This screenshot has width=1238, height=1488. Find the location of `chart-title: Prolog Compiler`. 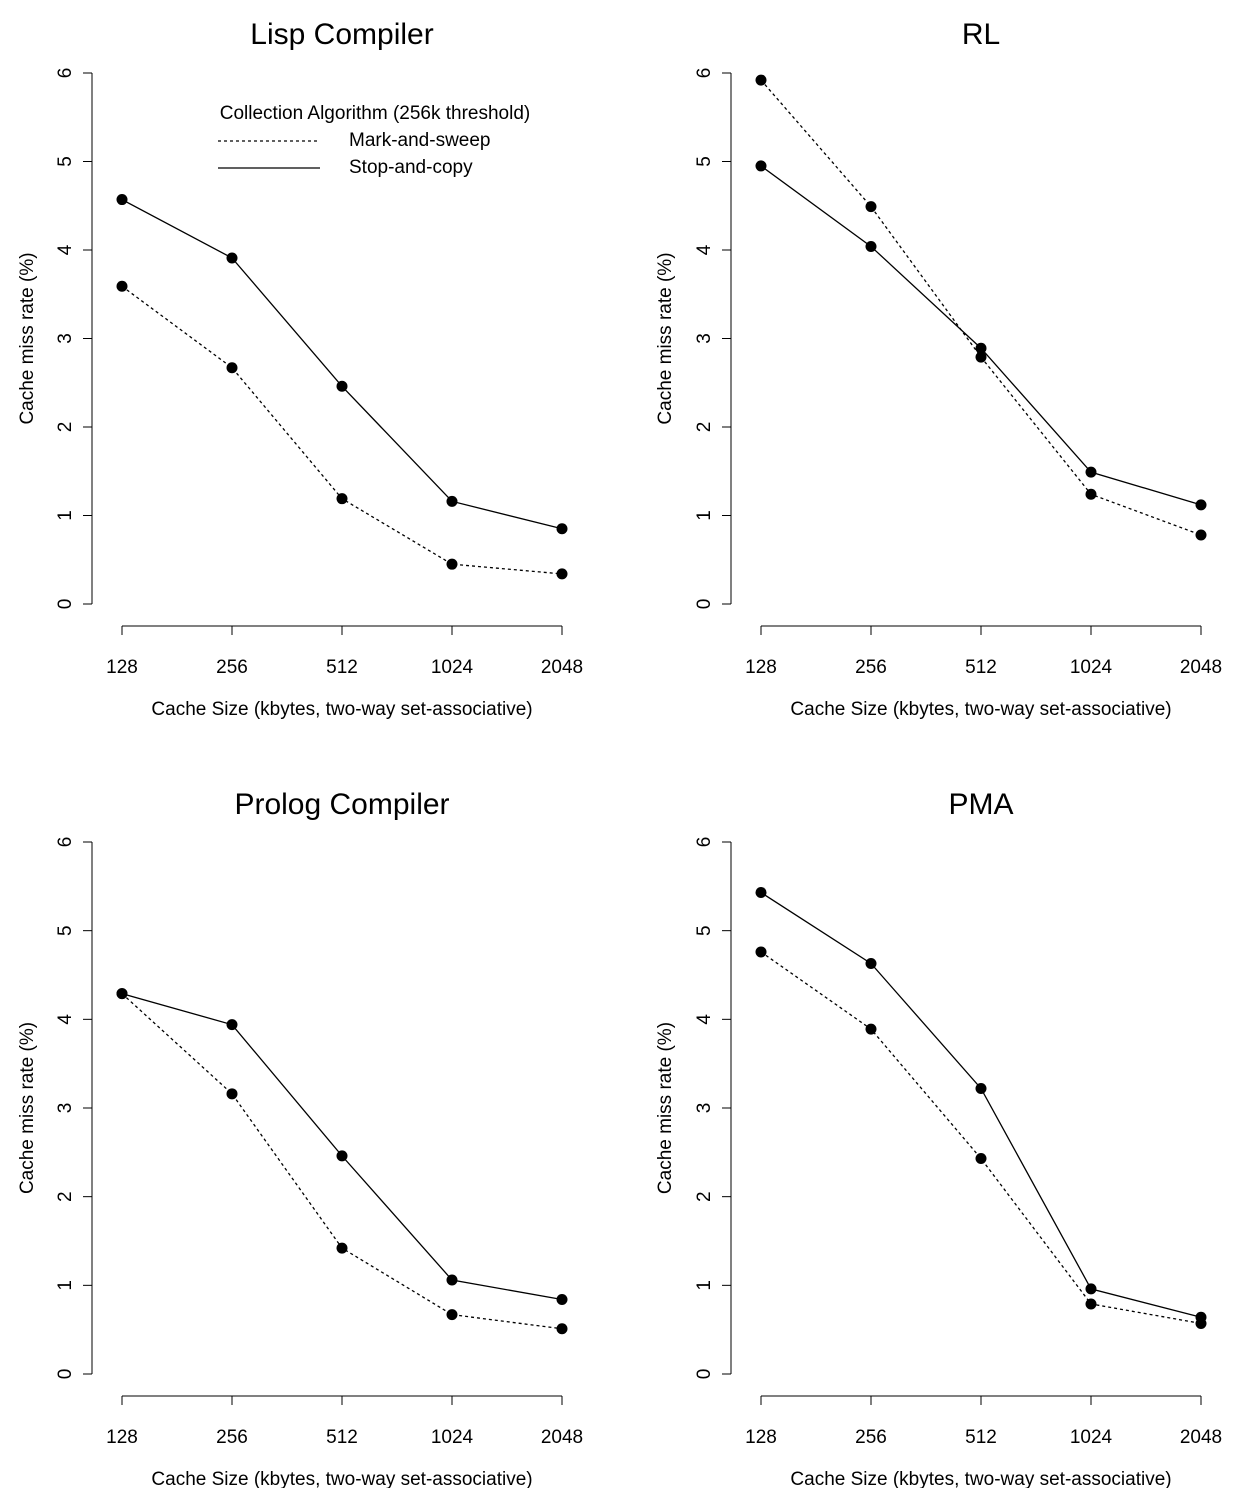

chart-title: Prolog Compiler is located at coordinates (341, 804).